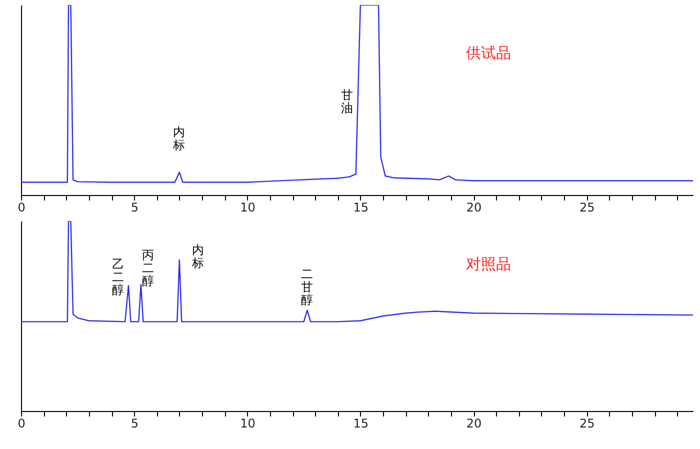 The height and width of the screenshot is (449, 700). Describe the element at coordinates (488, 53) in the screenshot. I see `annotation: 供试品` at that location.